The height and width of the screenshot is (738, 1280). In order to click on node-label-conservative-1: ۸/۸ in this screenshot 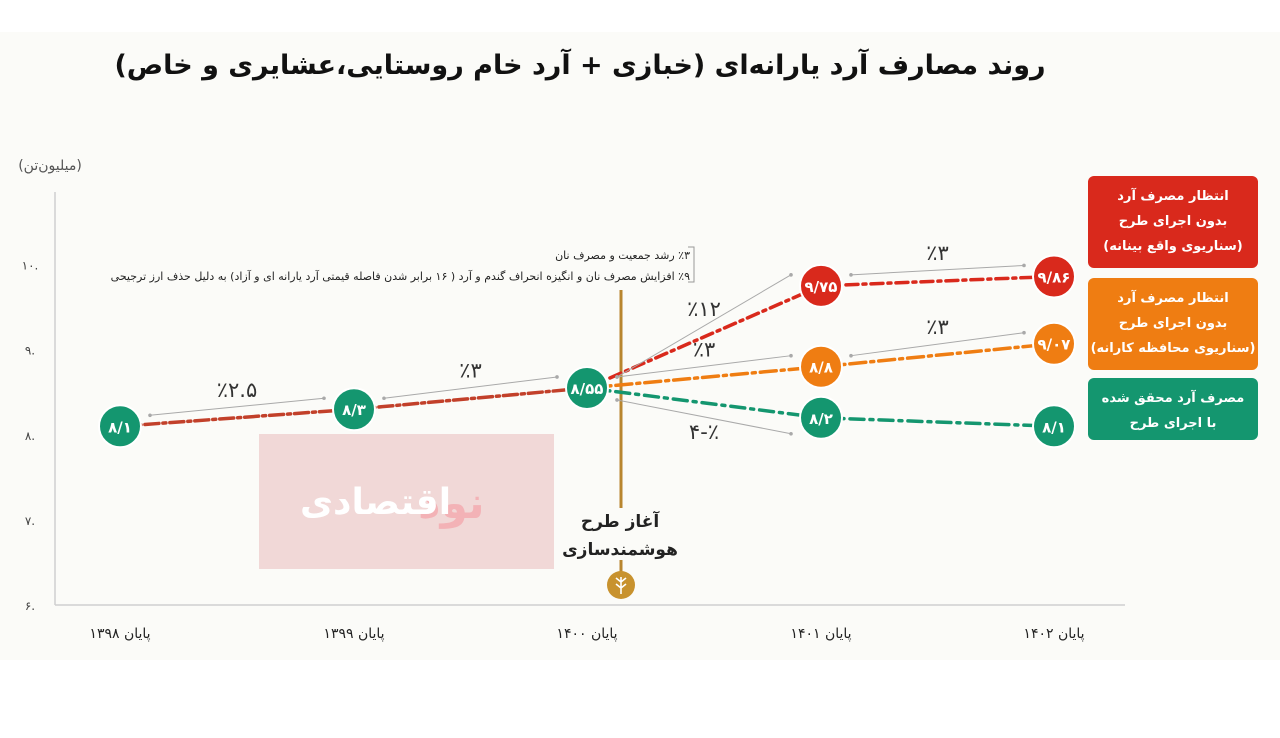, I will do `click(821, 368)`.